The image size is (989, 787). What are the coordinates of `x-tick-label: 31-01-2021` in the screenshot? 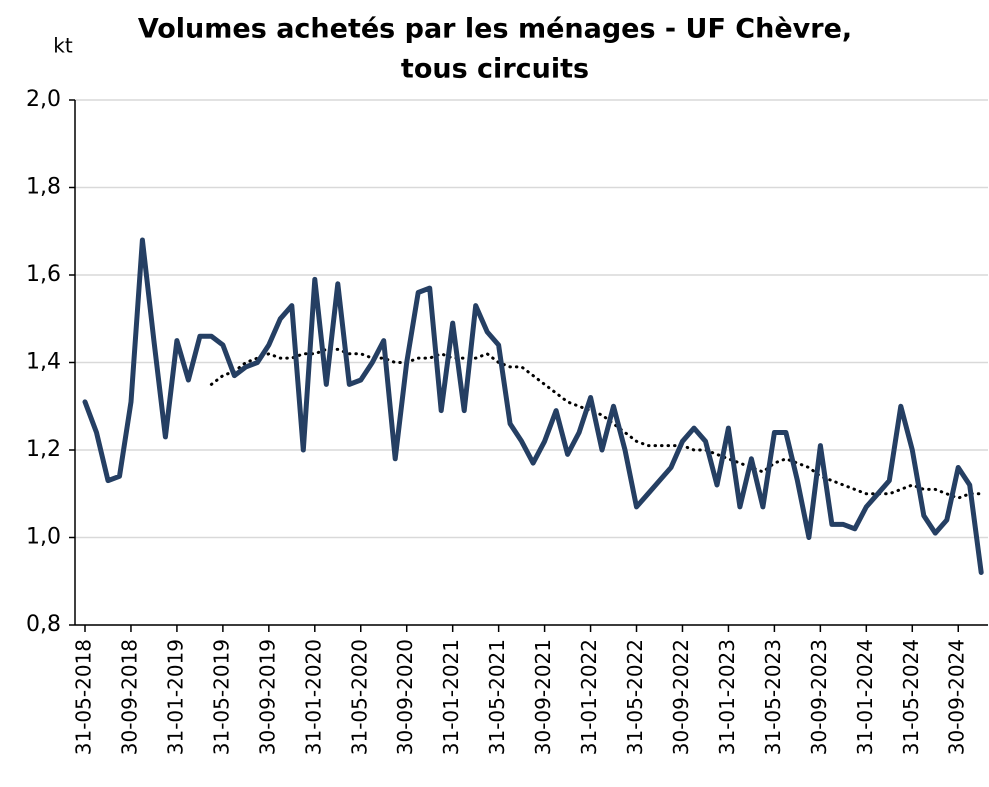 It's located at (451, 697).